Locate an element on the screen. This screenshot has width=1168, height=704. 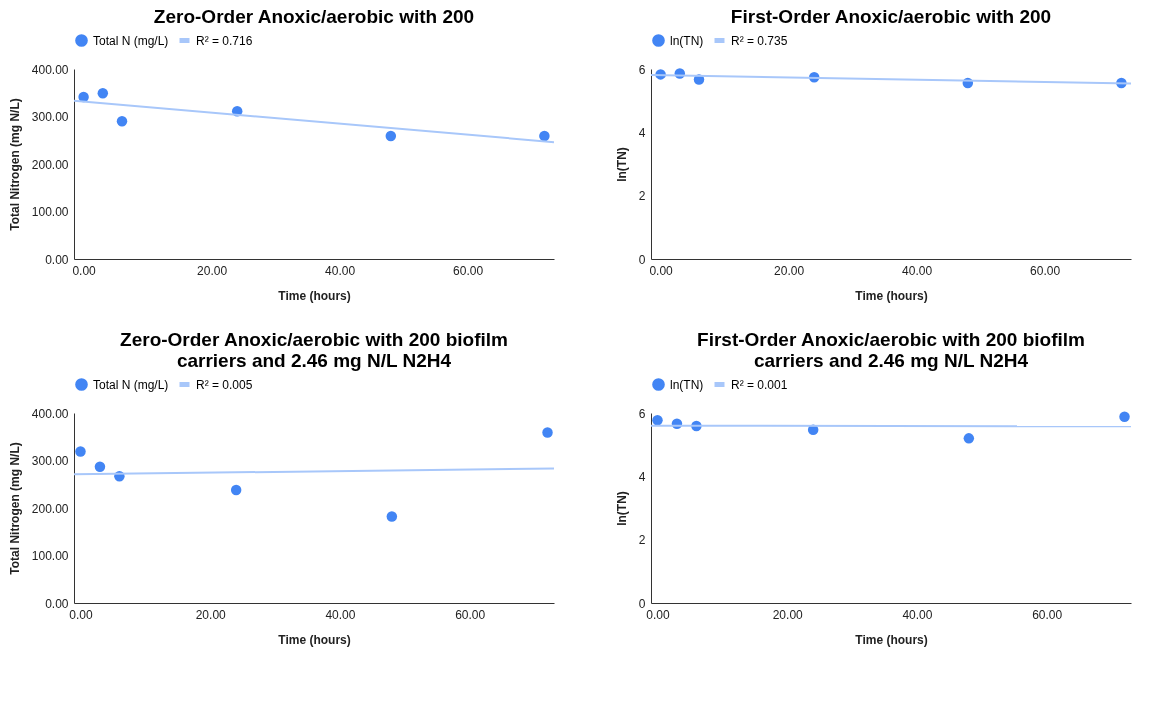
legend-label: R² = 0.716 is located at coordinates (224, 40).